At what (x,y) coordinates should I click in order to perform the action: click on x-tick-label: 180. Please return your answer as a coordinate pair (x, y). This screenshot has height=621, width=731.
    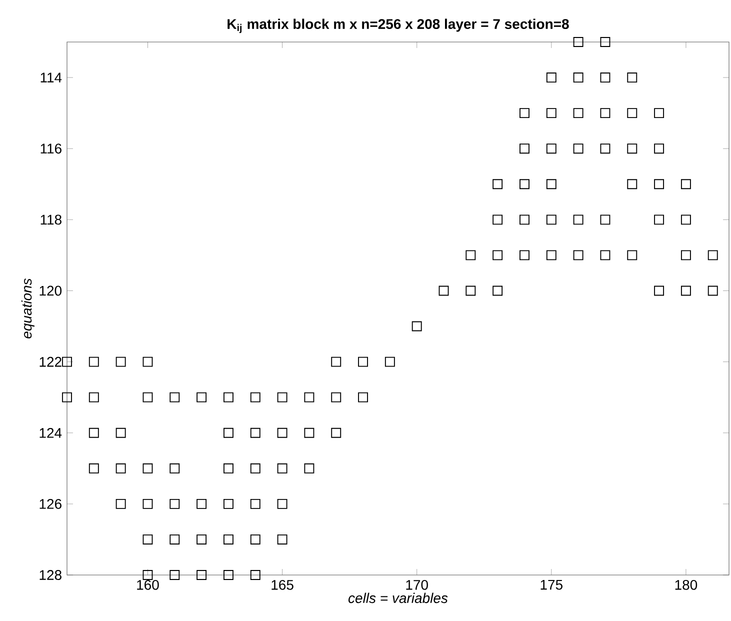
    Looking at the image, I should click on (686, 585).